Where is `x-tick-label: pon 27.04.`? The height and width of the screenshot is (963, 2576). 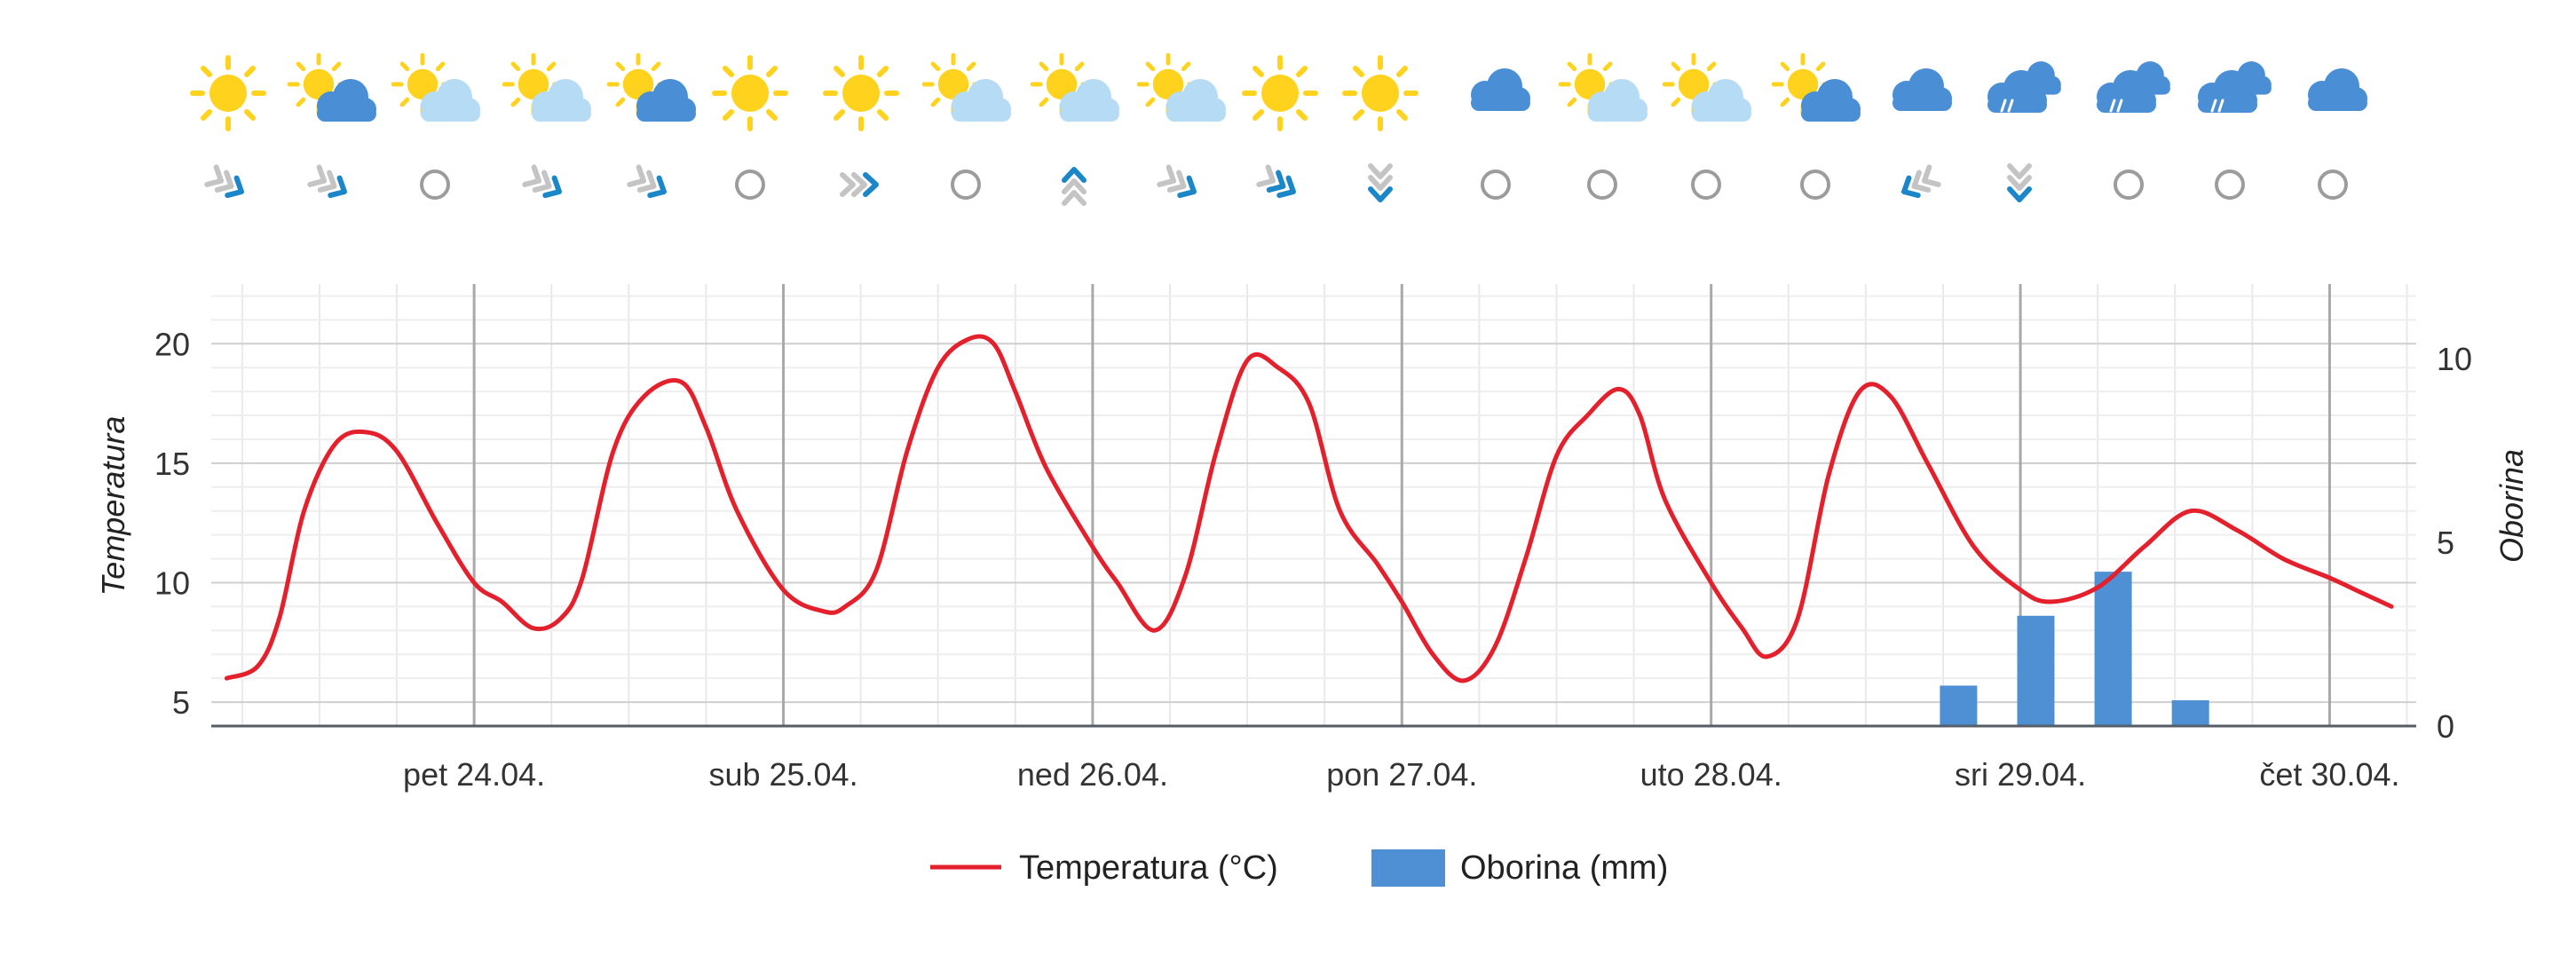 x-tick-label: pon 27.04. is located at coordinates (1401, 774).